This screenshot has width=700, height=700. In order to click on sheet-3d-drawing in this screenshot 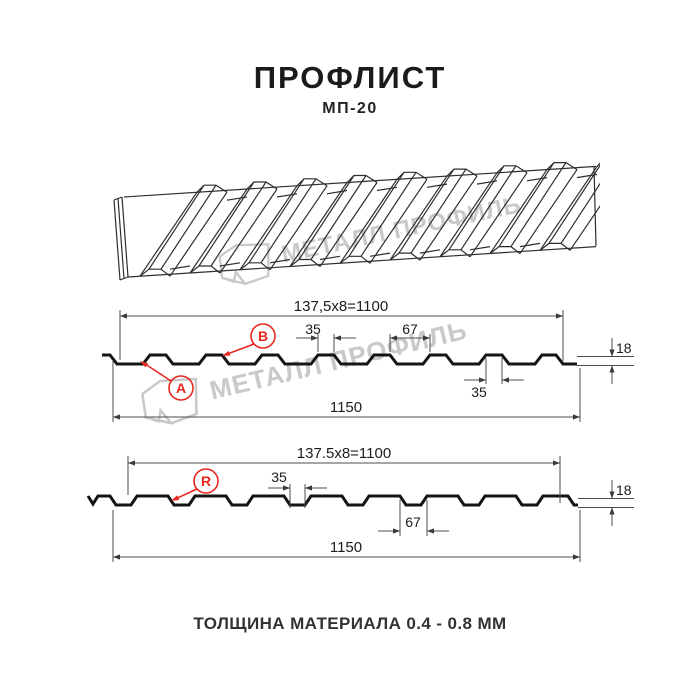, I will do `click(356, 219)`.